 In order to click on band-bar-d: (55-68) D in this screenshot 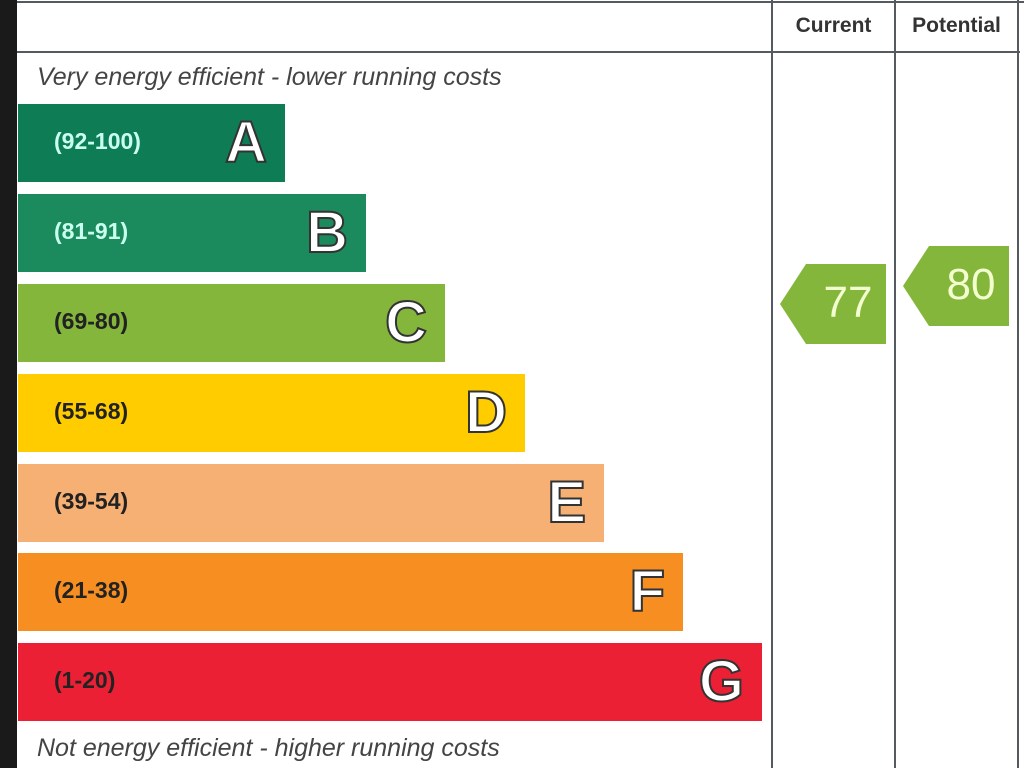, I will do `click(271, 413)`.